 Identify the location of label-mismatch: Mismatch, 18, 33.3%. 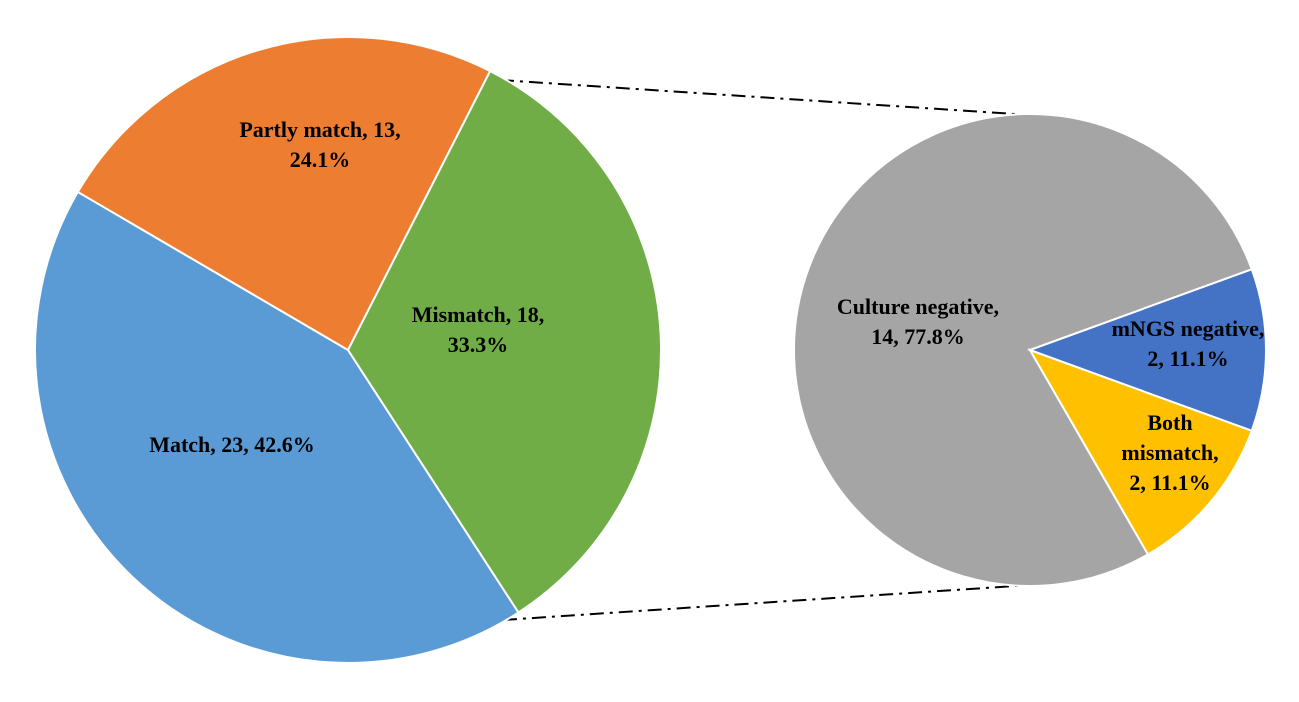
(478, 329).